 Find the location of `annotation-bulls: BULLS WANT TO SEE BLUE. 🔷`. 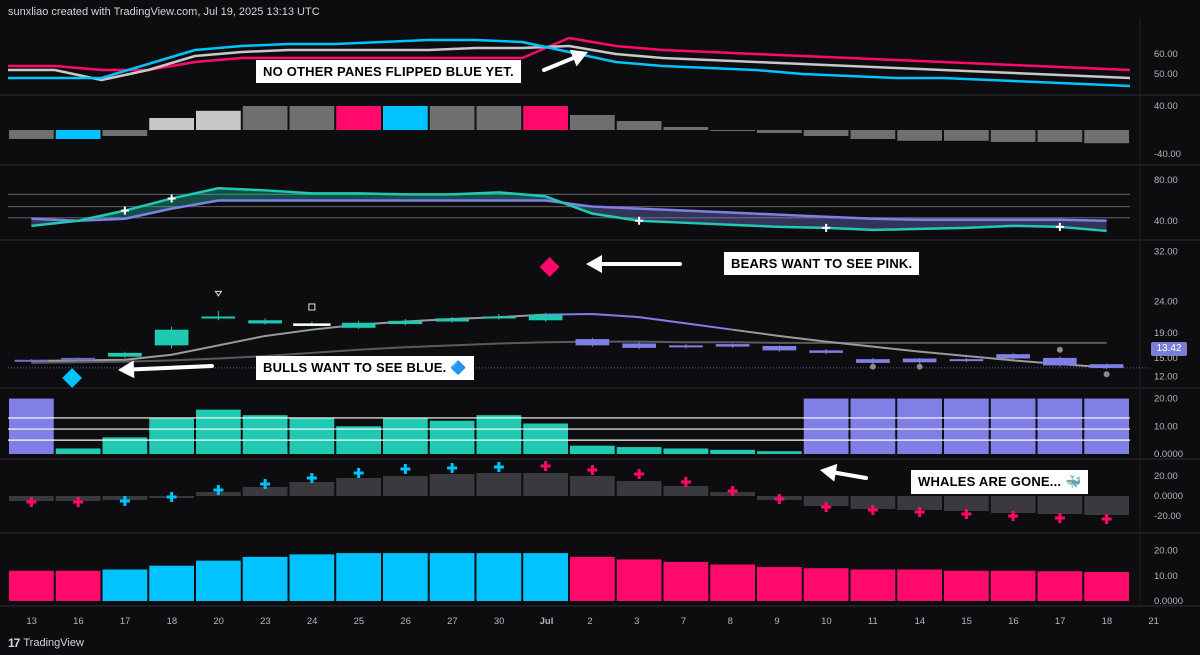

annotation-bulls: BULLS WANT TO SEE BLUE. 🔷 is located at coordinates (365, 368).